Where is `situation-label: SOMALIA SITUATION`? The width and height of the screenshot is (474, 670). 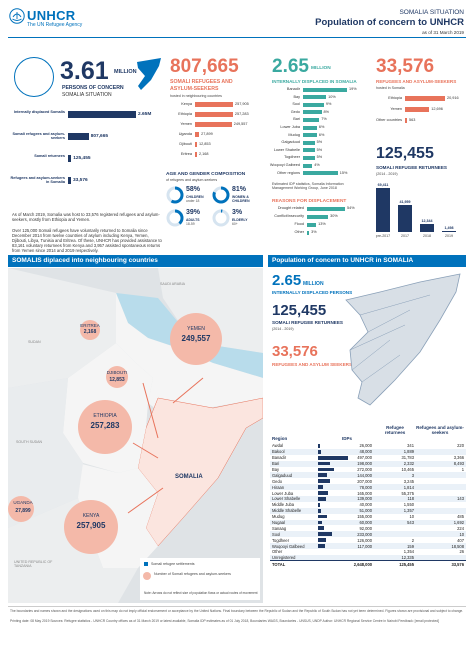 situation-label: SOMALIA SITUATION is located at coordinates (431, 12).